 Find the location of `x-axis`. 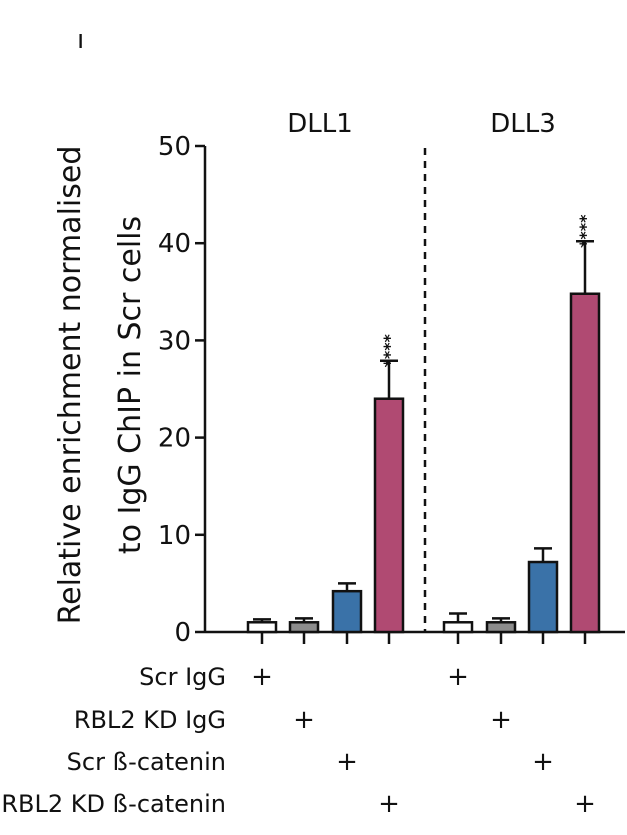

x-axis is located at coordinates (415, 637).